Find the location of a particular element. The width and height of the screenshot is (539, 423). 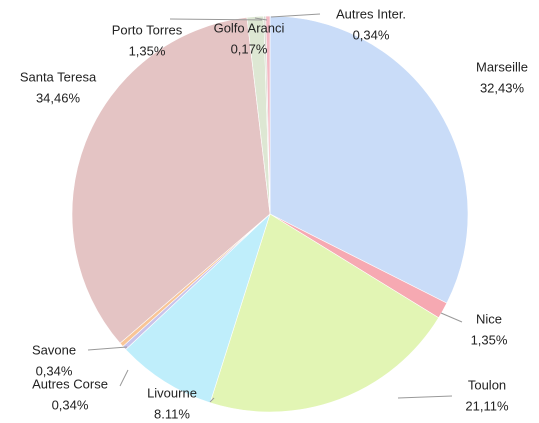

slice-label: Autres Inter. is located at coordinates (371, 13).